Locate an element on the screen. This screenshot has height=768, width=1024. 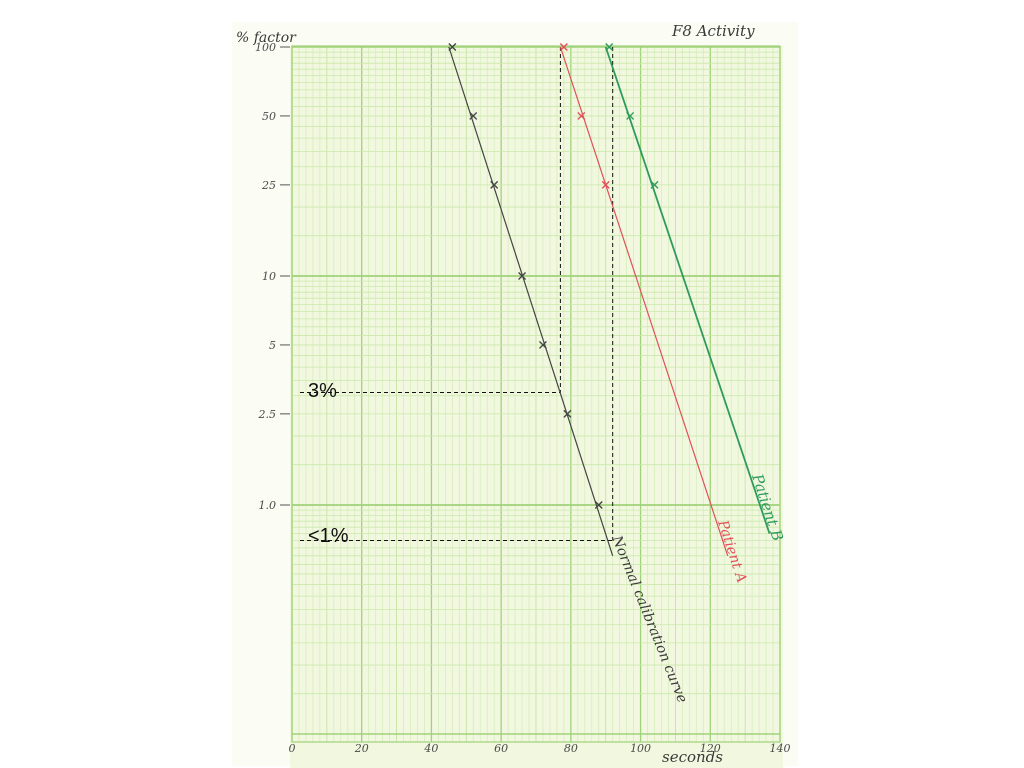
y-tick-label: 50 is located at coordinates (269, 116).